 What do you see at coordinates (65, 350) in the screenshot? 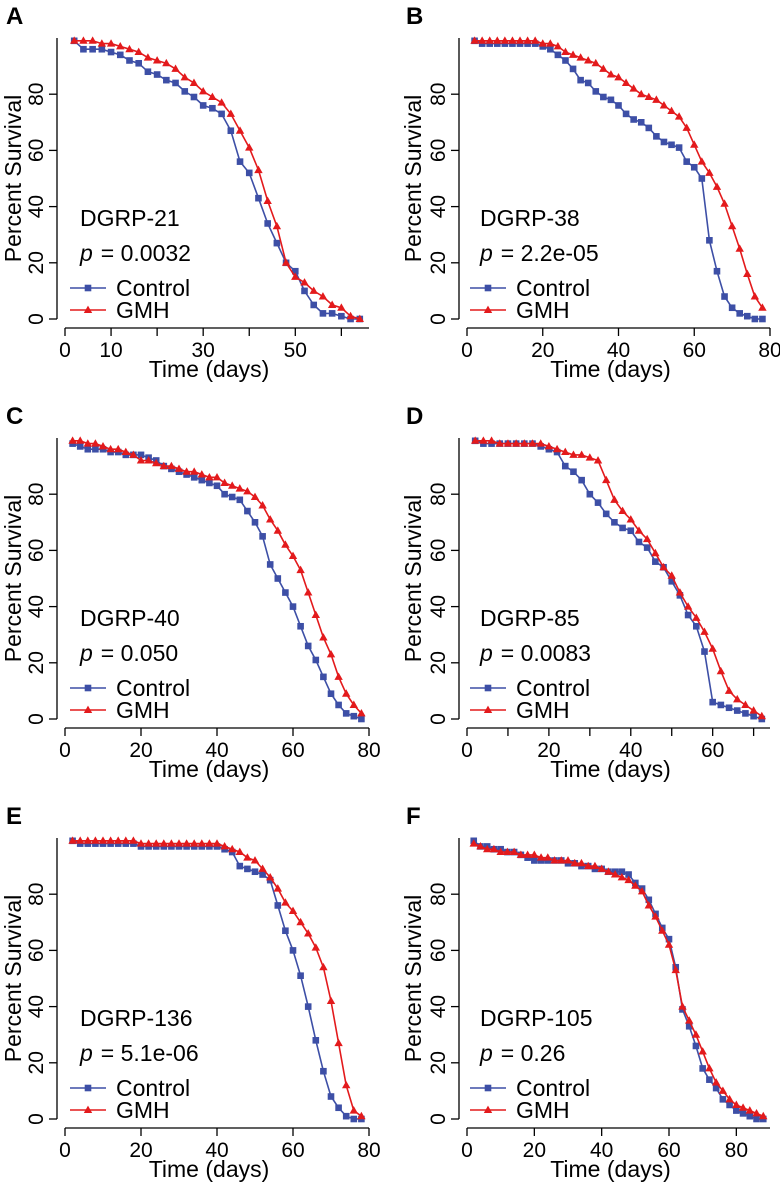
I see `x-tick-label: 0` at bounding box center [65, 350].